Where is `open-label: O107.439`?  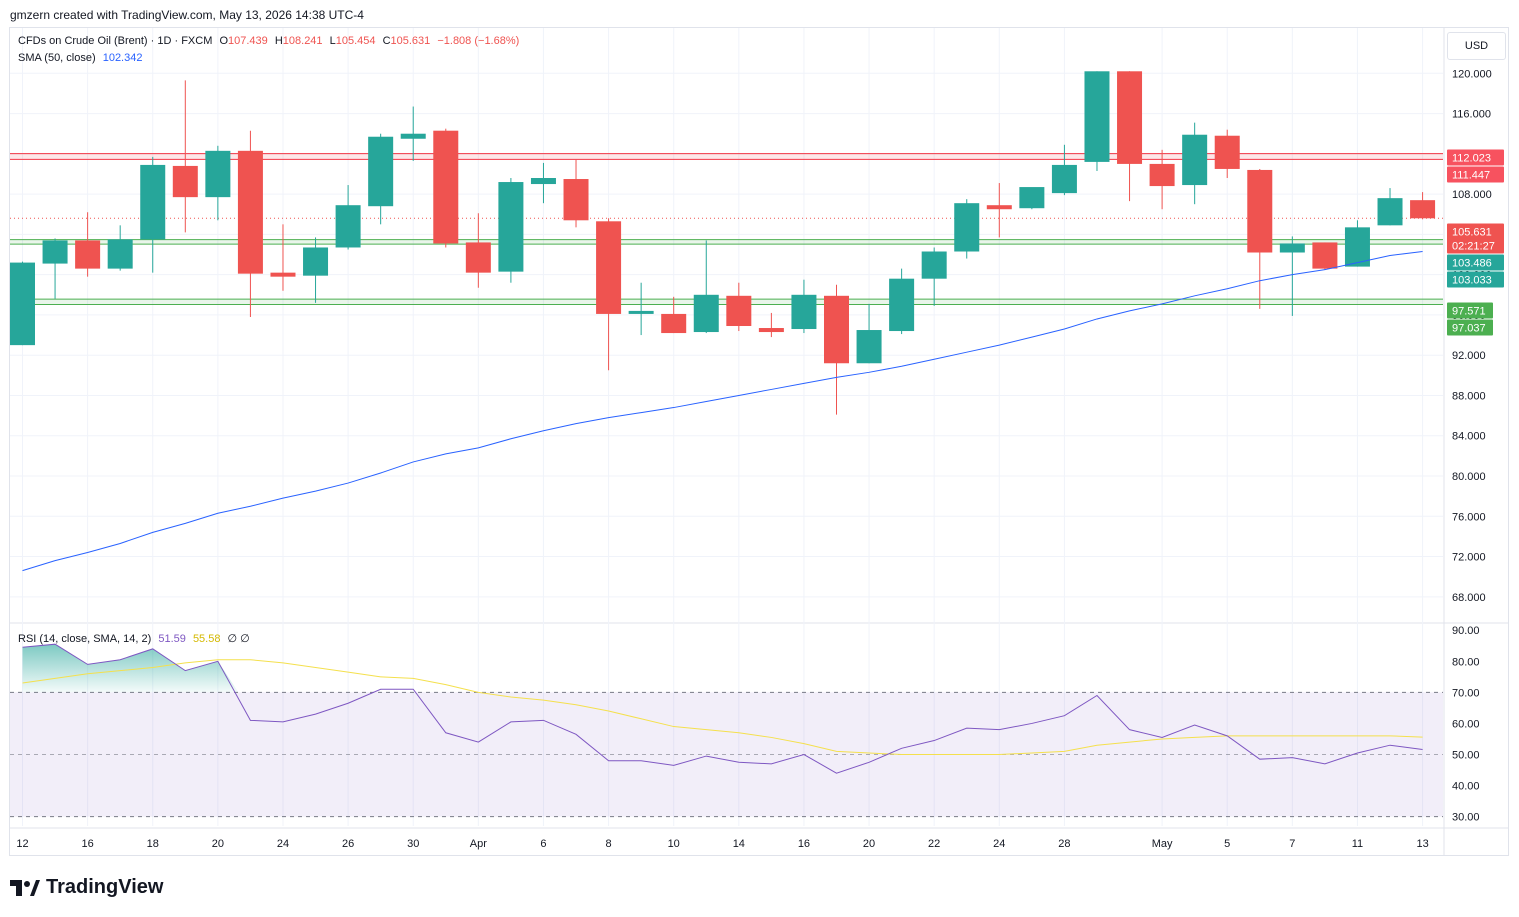
open-label: O107.439 is located at coordinates (243, 41).